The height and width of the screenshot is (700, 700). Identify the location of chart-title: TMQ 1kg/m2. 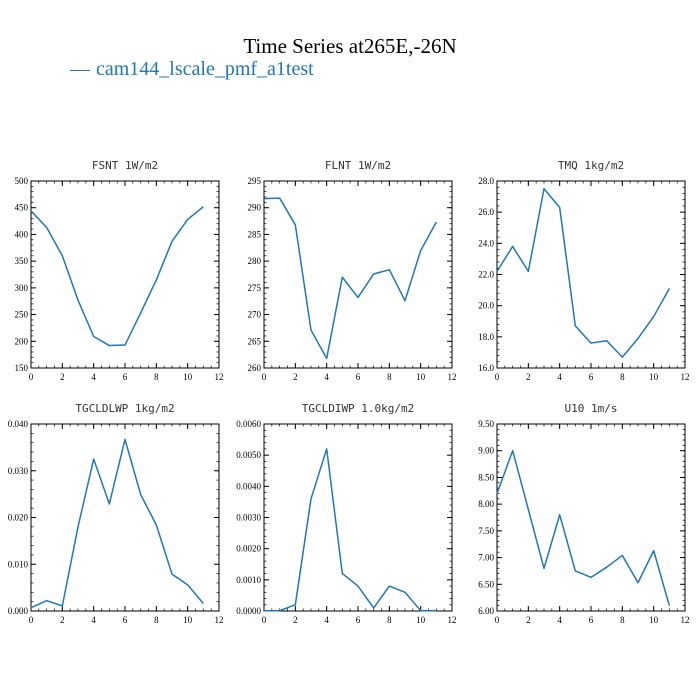
(591, 165).